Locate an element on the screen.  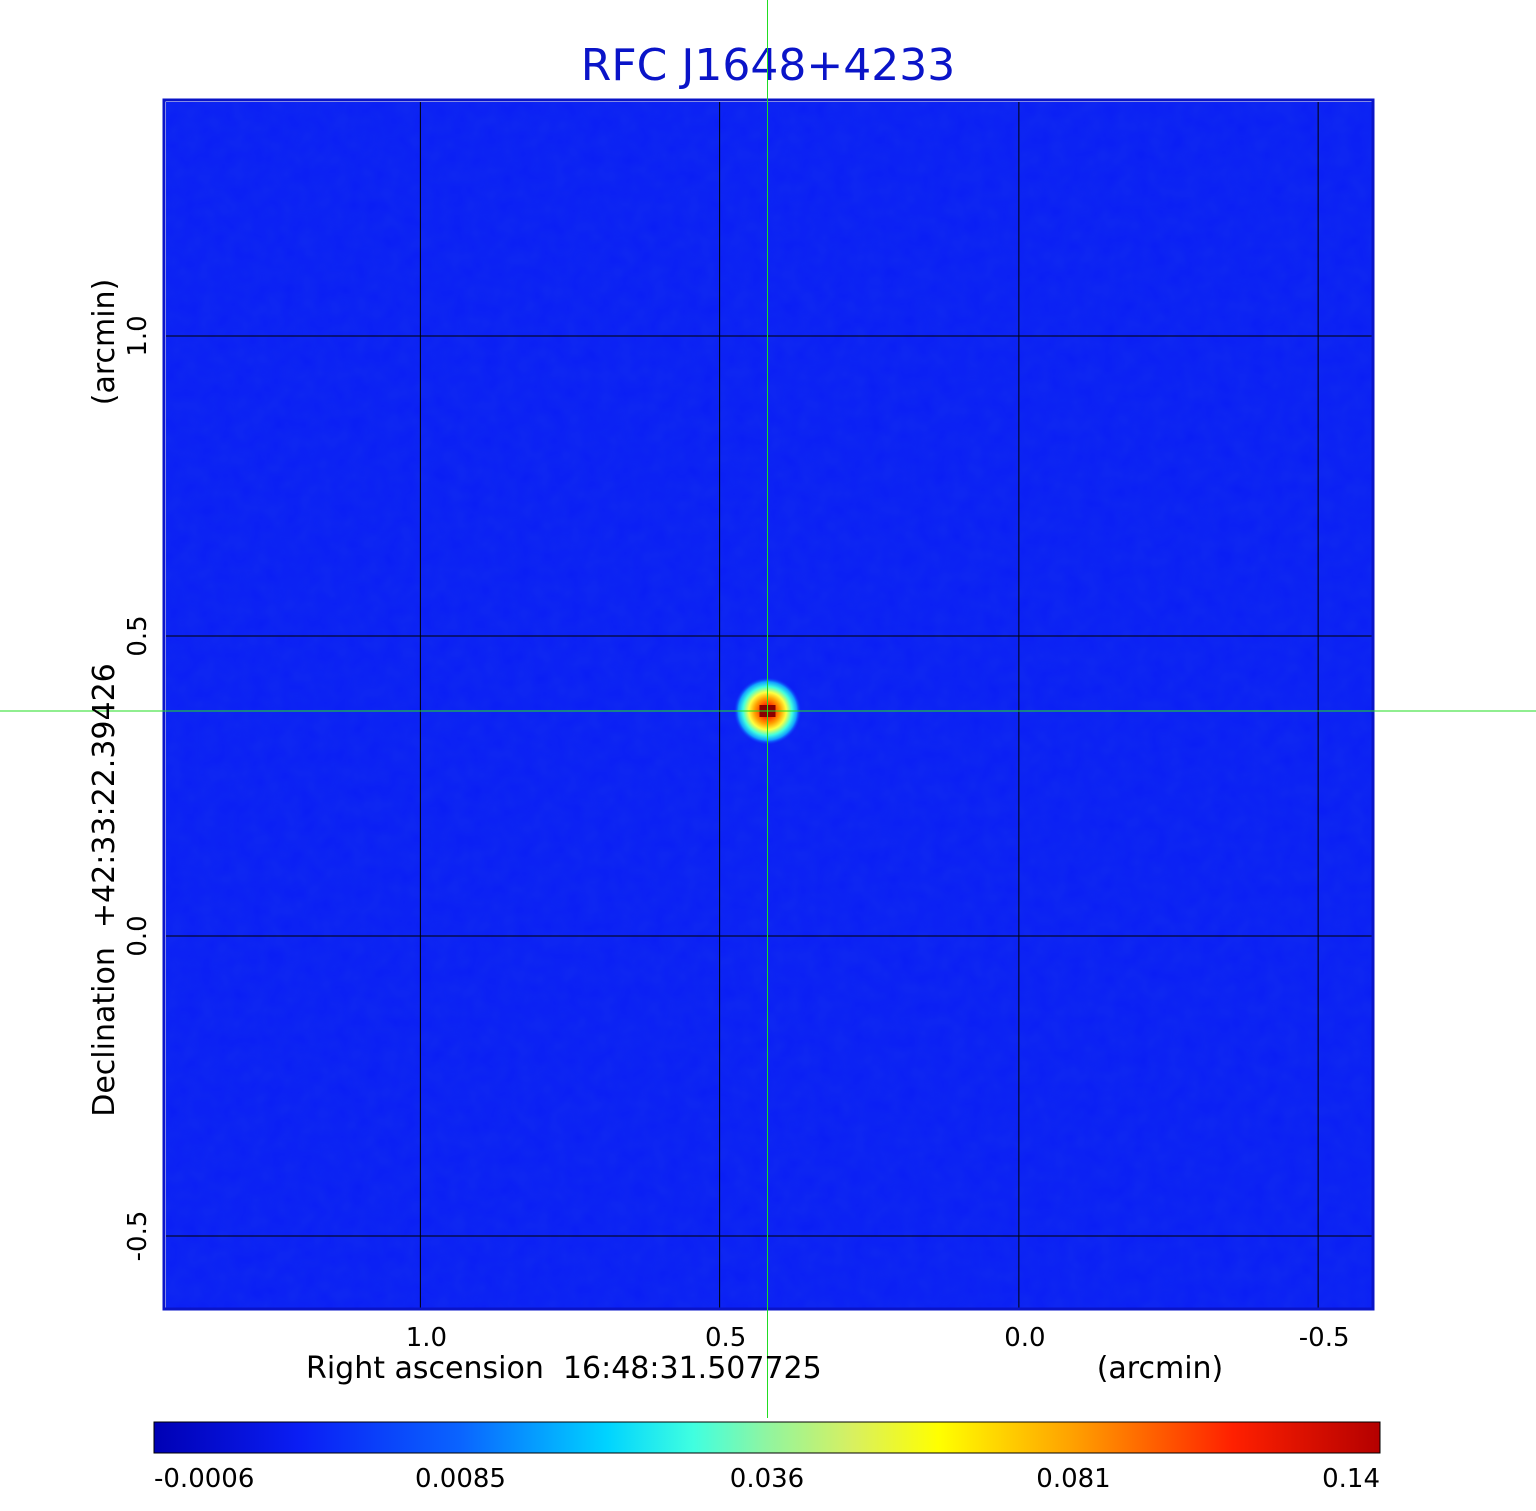
colorbar: -0.0006 0.0085 0.036 0.081 0.14 is located at coordinates (767, 1457).